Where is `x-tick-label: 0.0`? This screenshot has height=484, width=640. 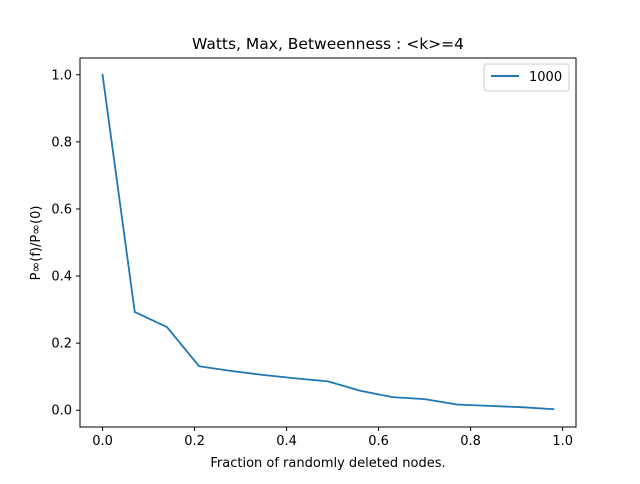
x-tick-label: 0.0 is located at coordinates (102, 441).